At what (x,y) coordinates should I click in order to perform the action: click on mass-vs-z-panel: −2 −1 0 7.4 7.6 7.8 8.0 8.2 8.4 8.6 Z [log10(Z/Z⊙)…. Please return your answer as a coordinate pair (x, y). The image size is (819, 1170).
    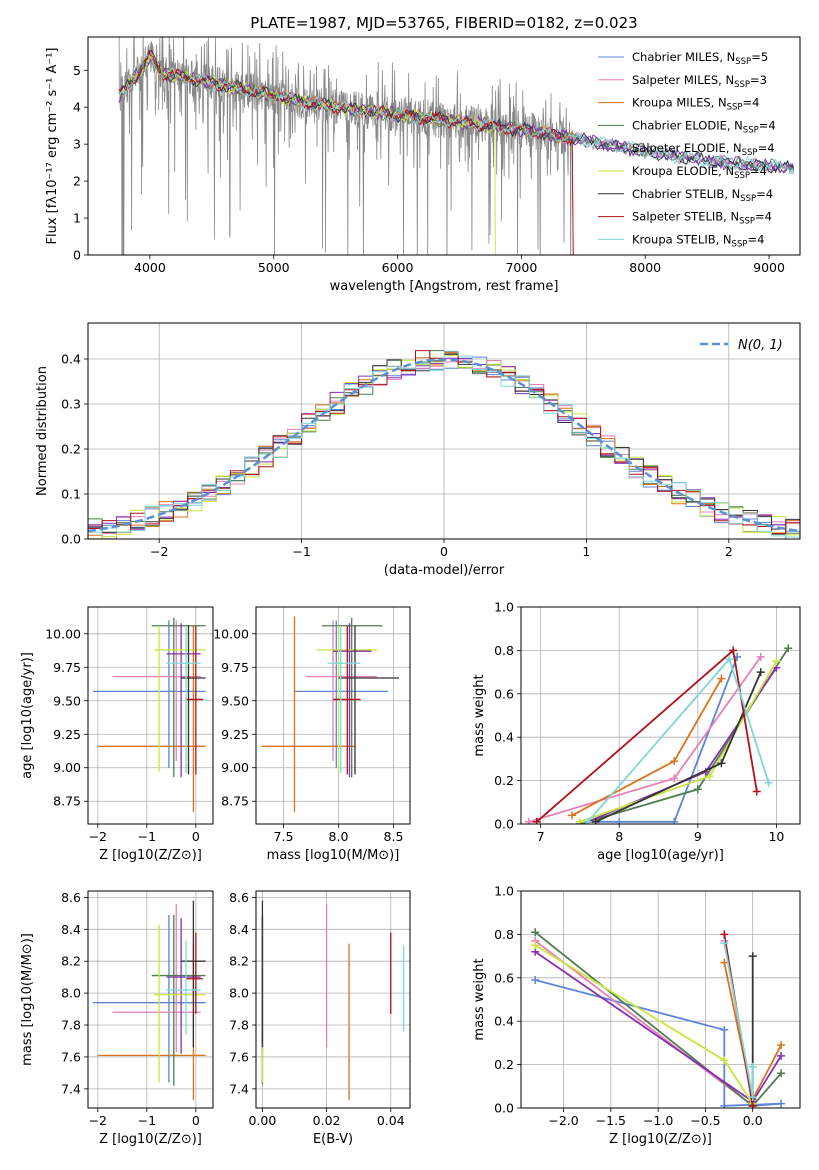
    Looking at the image, I should click on (117, 1018).